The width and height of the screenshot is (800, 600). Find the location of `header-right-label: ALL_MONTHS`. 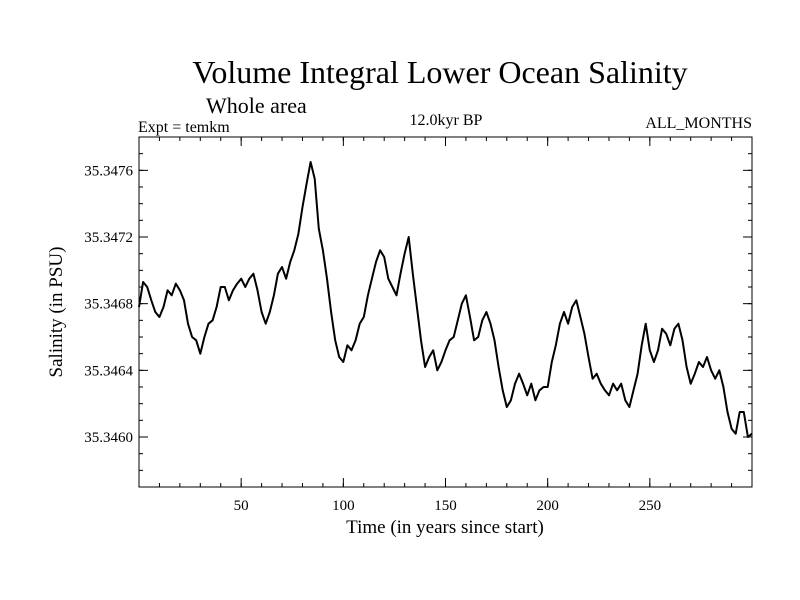

header-right-label: ALL_MONTHS is located at coordinates (698, 123).